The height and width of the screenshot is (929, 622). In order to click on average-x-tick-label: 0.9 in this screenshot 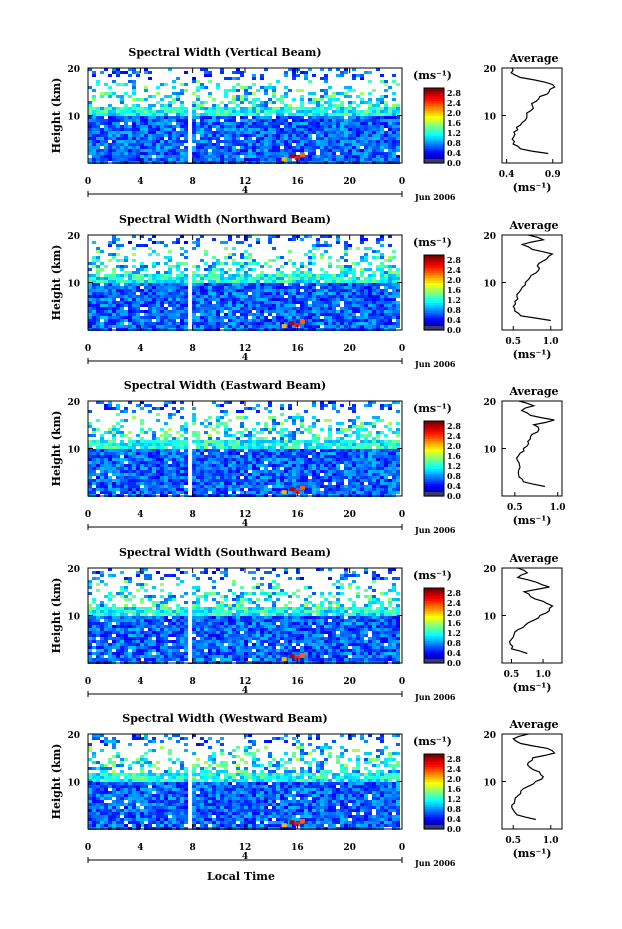, I will do `click(553, 175)`.